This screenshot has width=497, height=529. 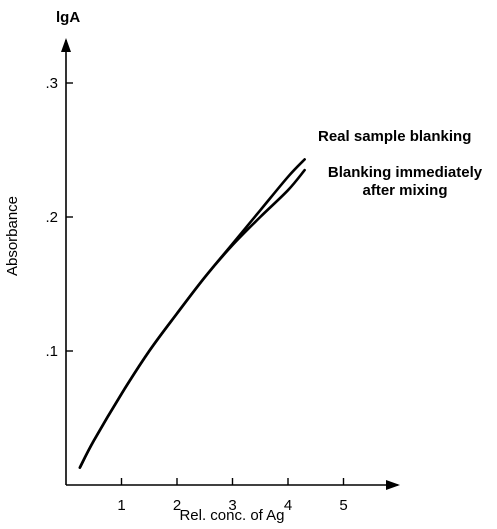 What do you see at coordinates (66, 45) in the screenshot?
I see `y-axis-arrow` at bounding box center [66, 45].